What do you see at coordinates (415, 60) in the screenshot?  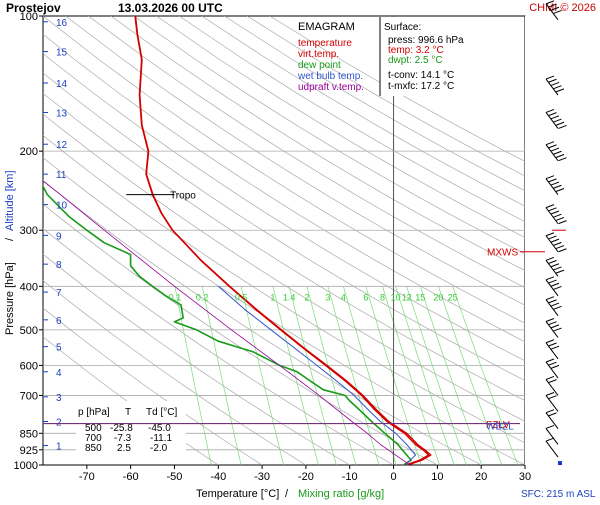 I see `surface-dewpoint: dwpt: 2.5 °C` at bounding box center [415, 60].